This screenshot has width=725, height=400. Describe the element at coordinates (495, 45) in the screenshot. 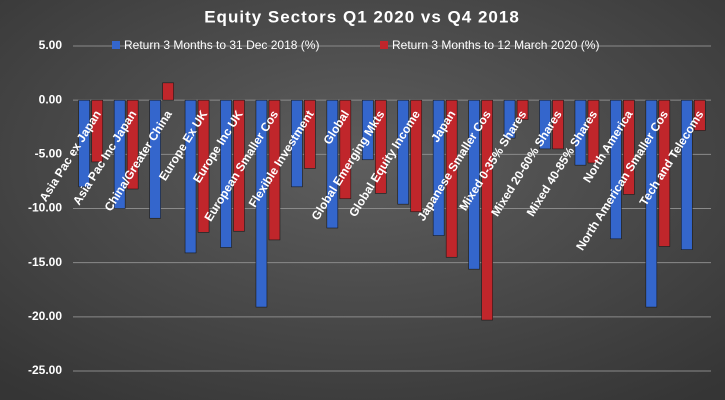

I see `legend-label: Return 3 Months to 12 March 2020 (%)` at that location.